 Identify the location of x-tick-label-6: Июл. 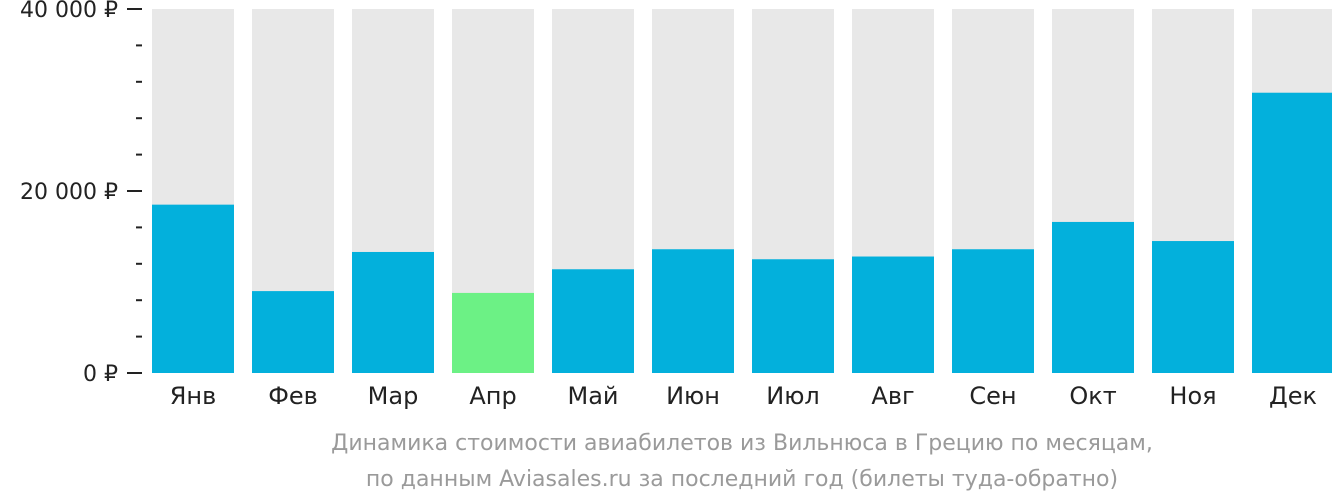
(793, 396).